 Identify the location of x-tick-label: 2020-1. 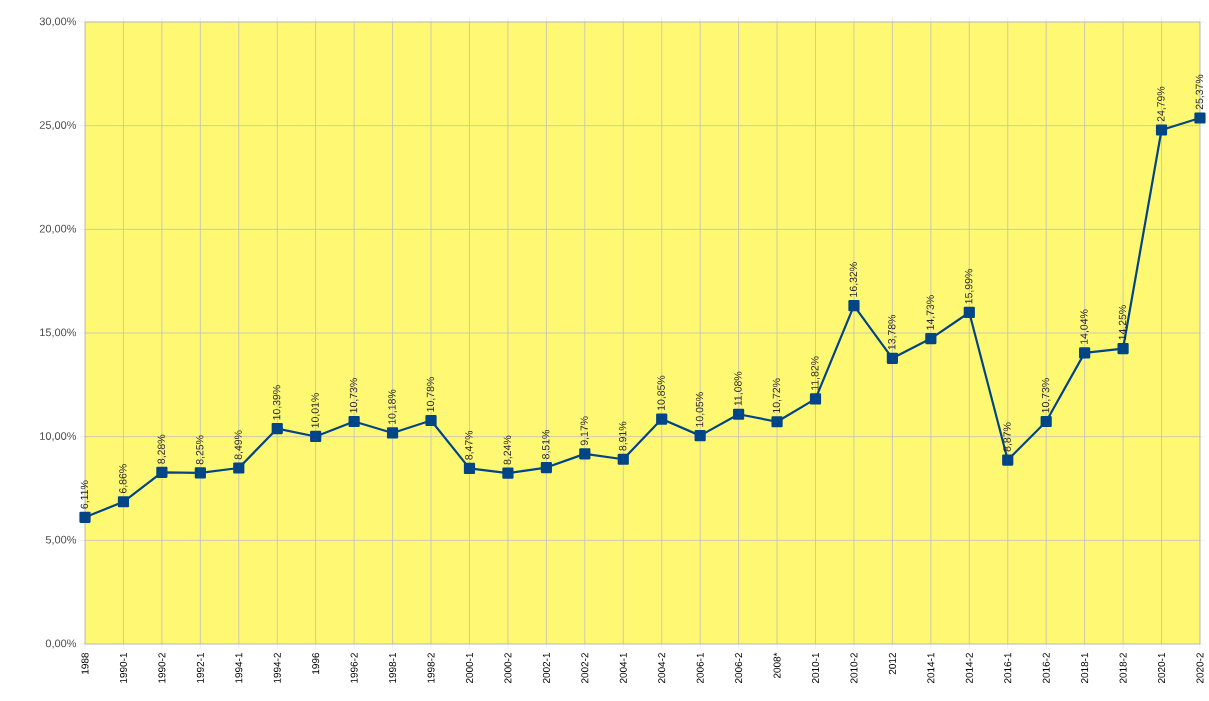
(1162, 668).